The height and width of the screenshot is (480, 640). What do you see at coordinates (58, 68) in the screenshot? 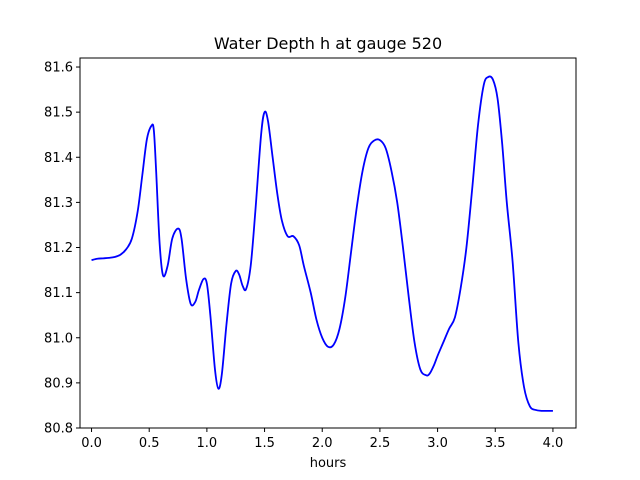
I see `y-tick-label: 81.6` at bounding box center [58, 68].